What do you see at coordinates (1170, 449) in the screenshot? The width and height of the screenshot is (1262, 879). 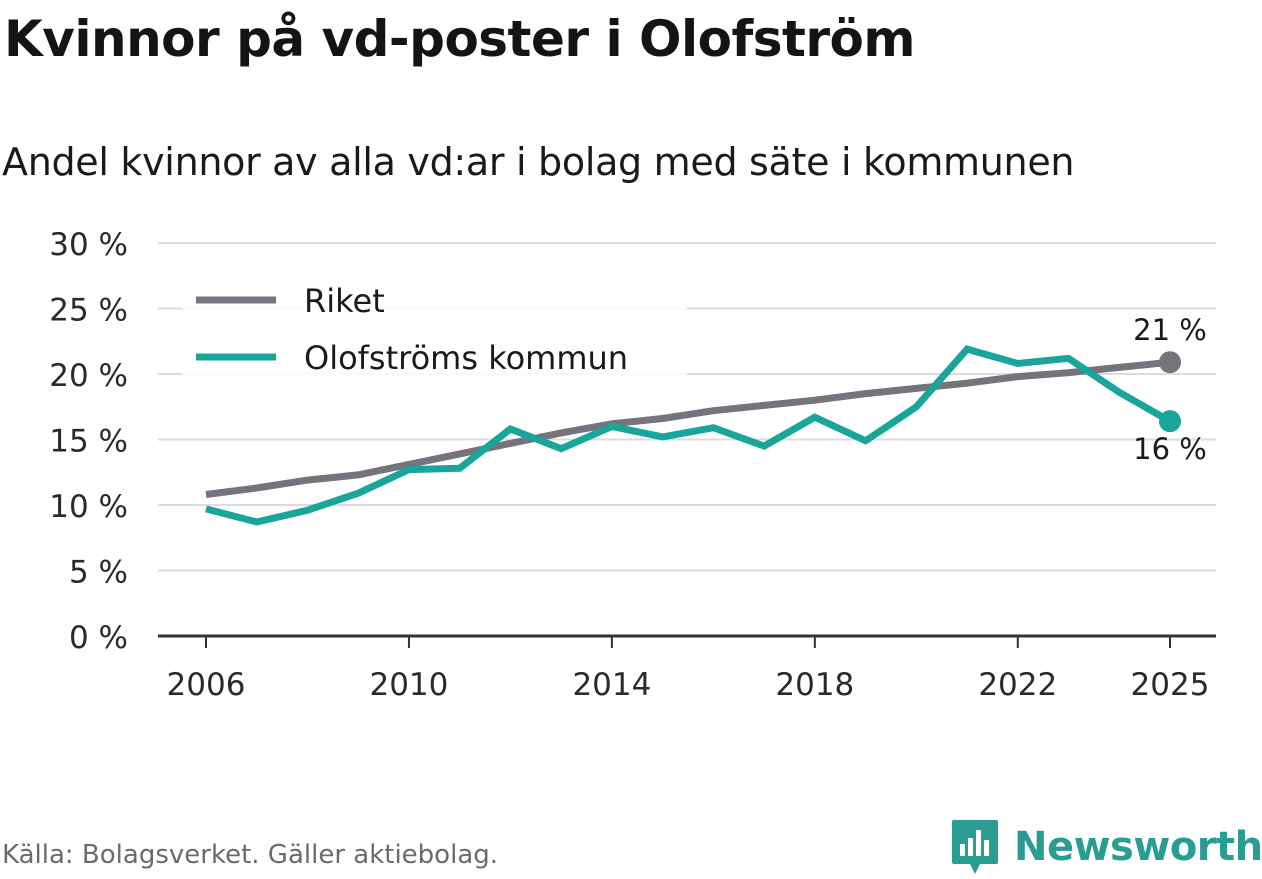 I see `end-label-kommun: 16 %` at bounding box center [1170, 449].